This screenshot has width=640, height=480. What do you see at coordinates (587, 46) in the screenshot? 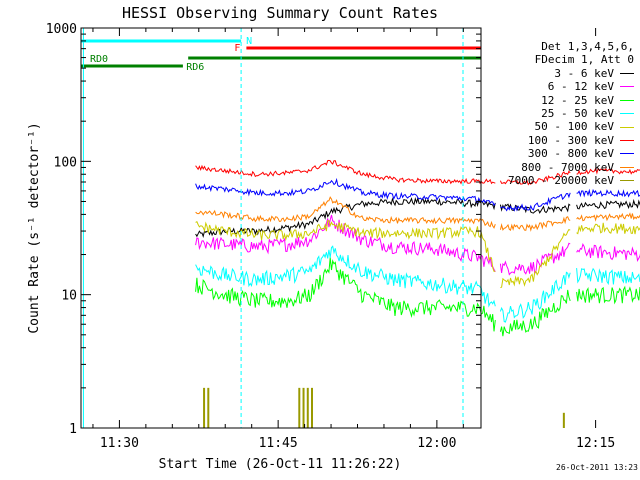
I see `legend-header-detectors: Det 1,3,4,5,6,` at bounding box center [587, 46].